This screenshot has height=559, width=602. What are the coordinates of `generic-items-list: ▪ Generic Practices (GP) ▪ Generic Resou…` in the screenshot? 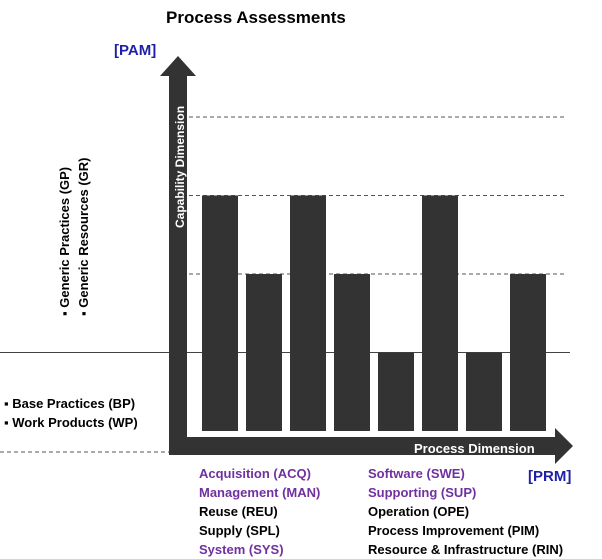 It's located at (74, 236).